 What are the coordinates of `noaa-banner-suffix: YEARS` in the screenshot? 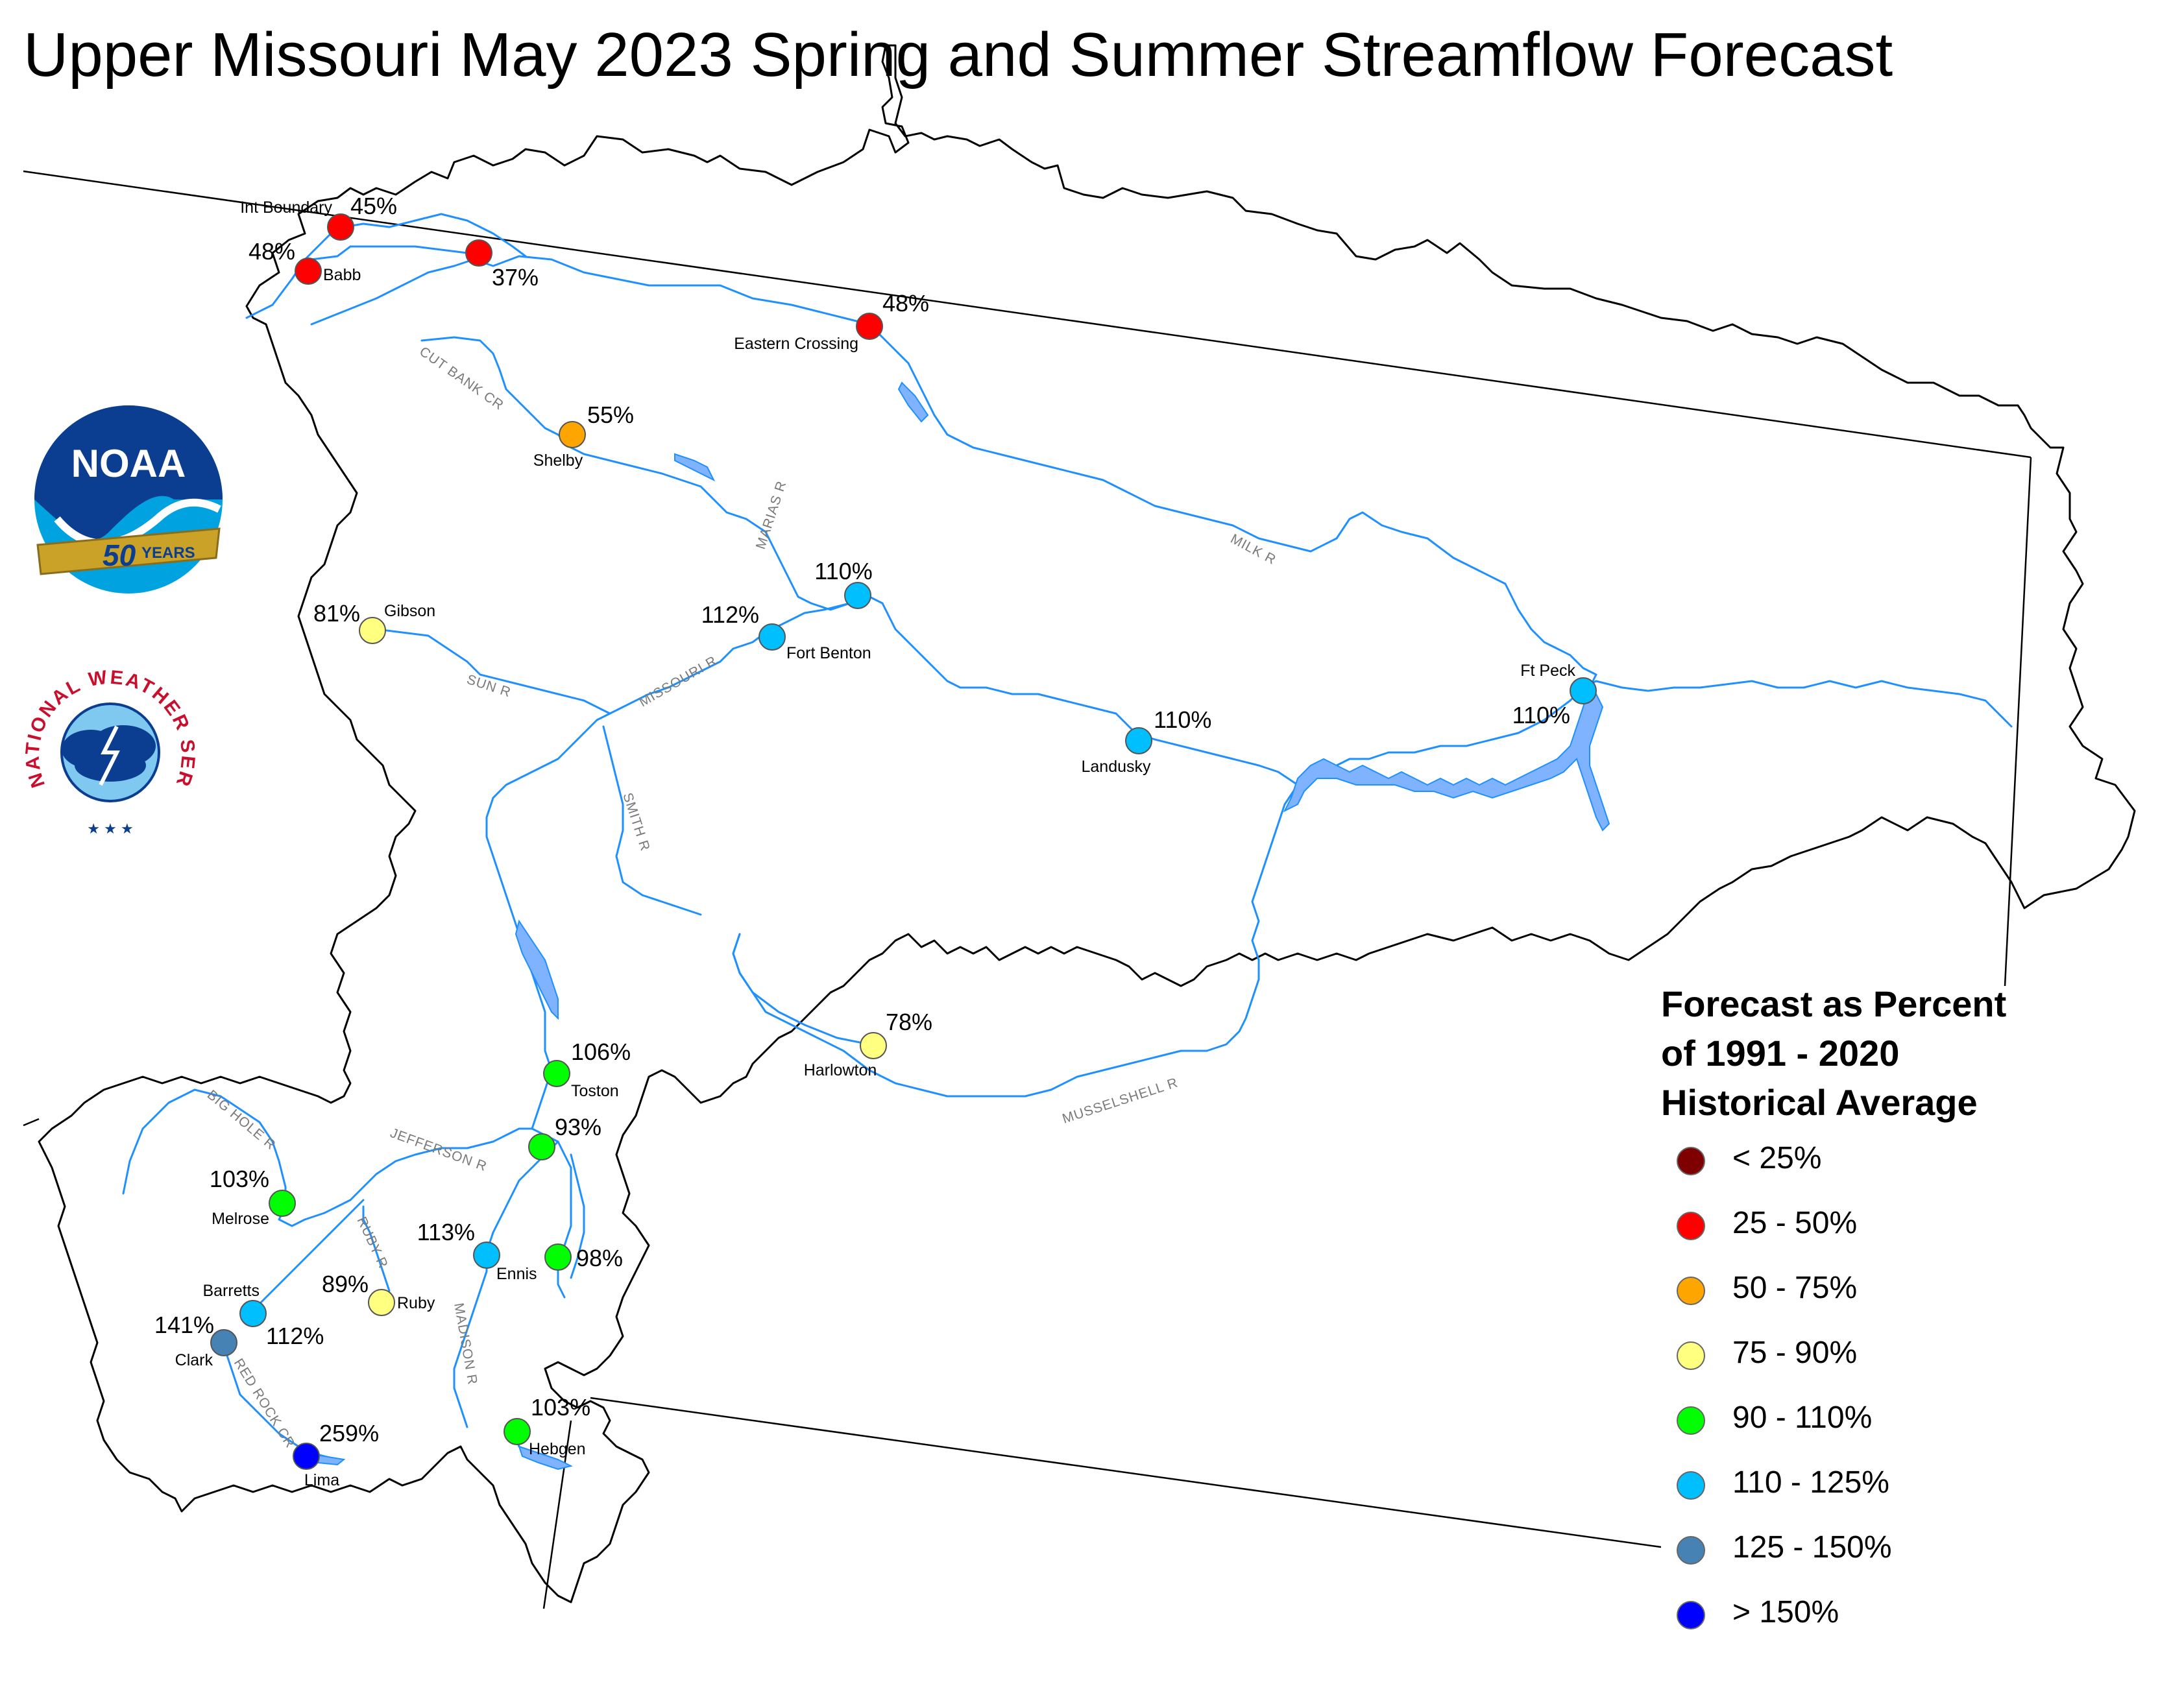 It's located at (168, 553).